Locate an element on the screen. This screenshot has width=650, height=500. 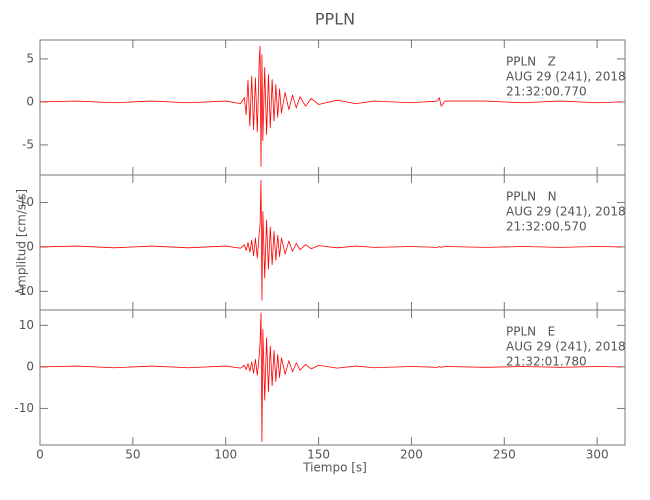
annotation: 21:32:00.770 is located at coordinates (546, 92).